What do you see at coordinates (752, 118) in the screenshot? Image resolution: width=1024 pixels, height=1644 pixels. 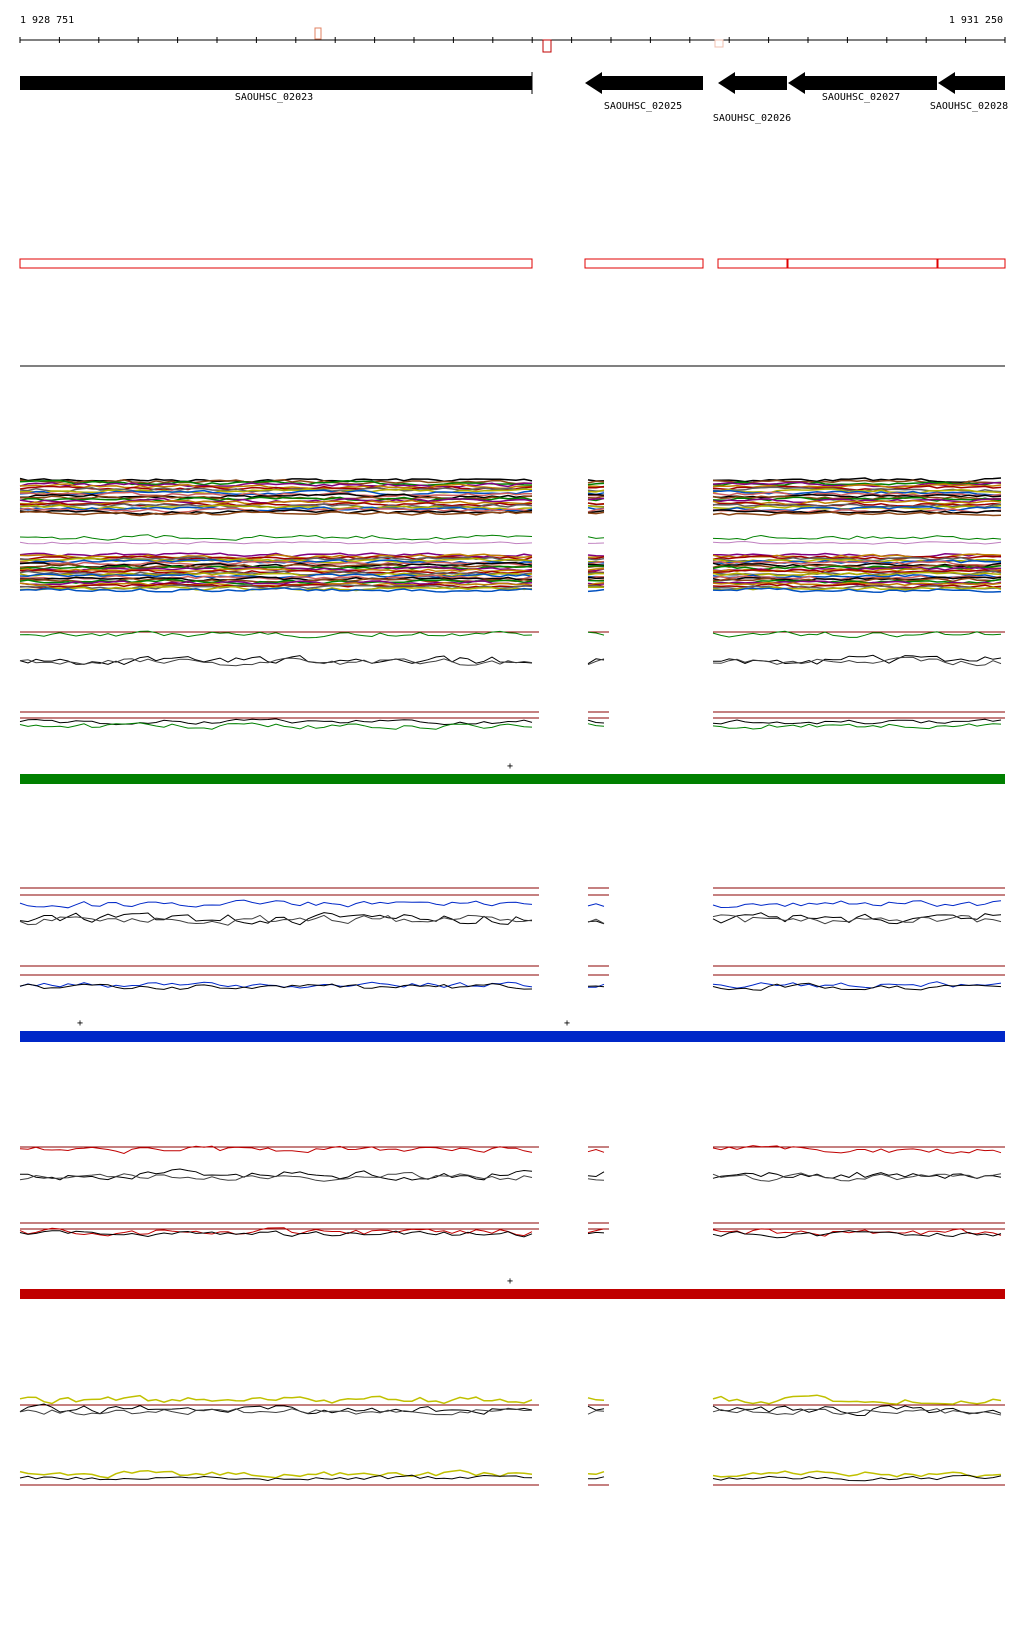 I see `gene-label: SAOUHSC_02026` at bounding box center [752, 118].